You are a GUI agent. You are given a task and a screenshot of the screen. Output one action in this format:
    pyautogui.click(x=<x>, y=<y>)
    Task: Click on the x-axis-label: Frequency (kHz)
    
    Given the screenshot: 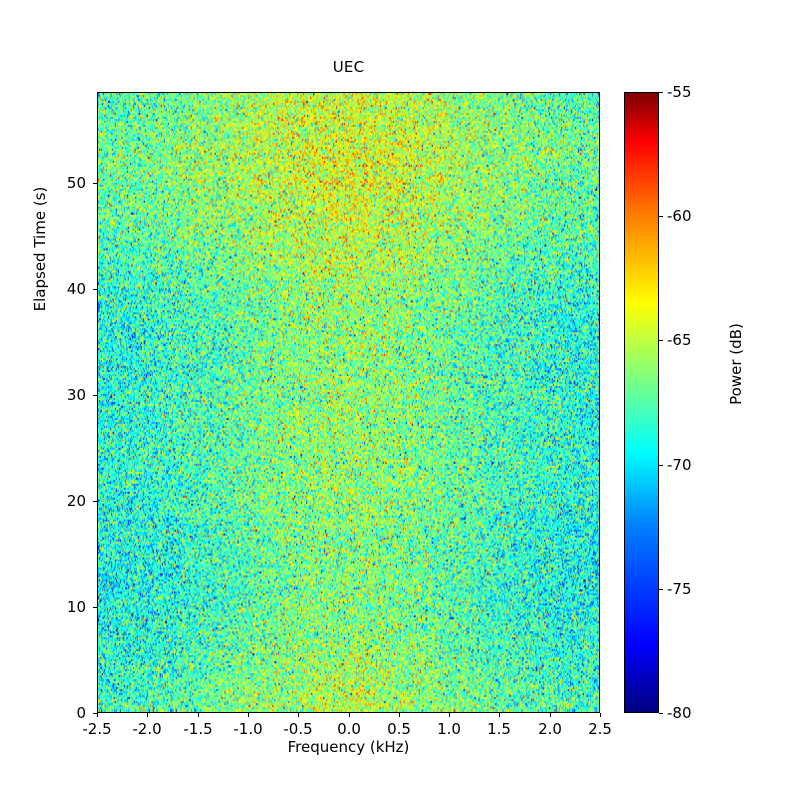 What is the action you would take?
    pyautogui.click(x=348, y=747)
    